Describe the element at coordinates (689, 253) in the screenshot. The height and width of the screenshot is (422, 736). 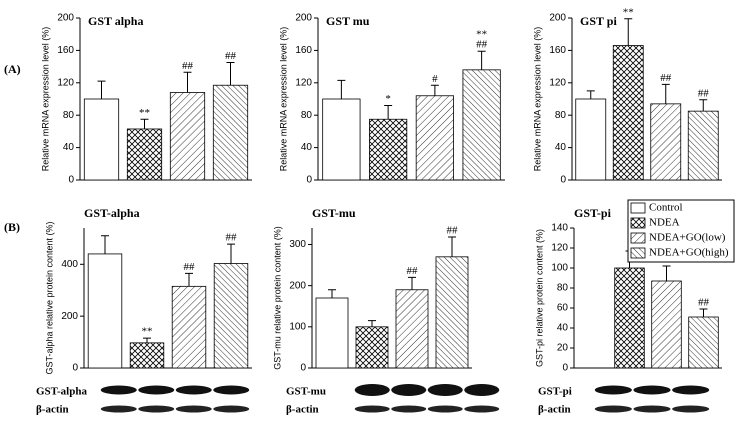
I see `legend-label: NDEA+GO(high)` at that location.